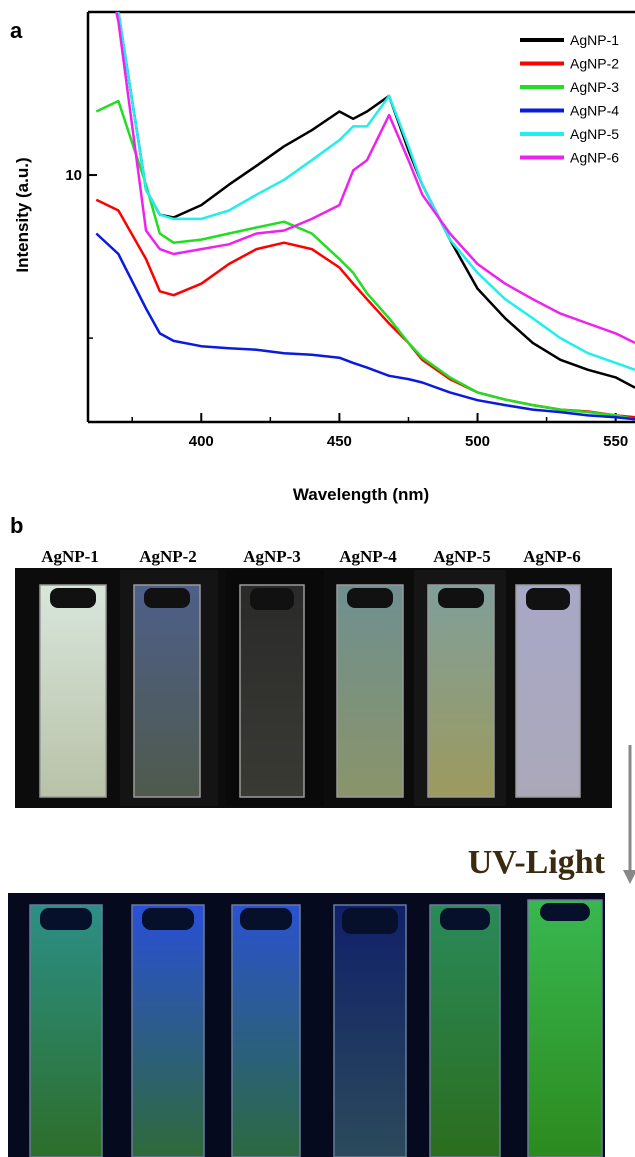  Describe the element at coordinates (201, 441) in the screenshot. I see `x-tick-label: 400` at that location.